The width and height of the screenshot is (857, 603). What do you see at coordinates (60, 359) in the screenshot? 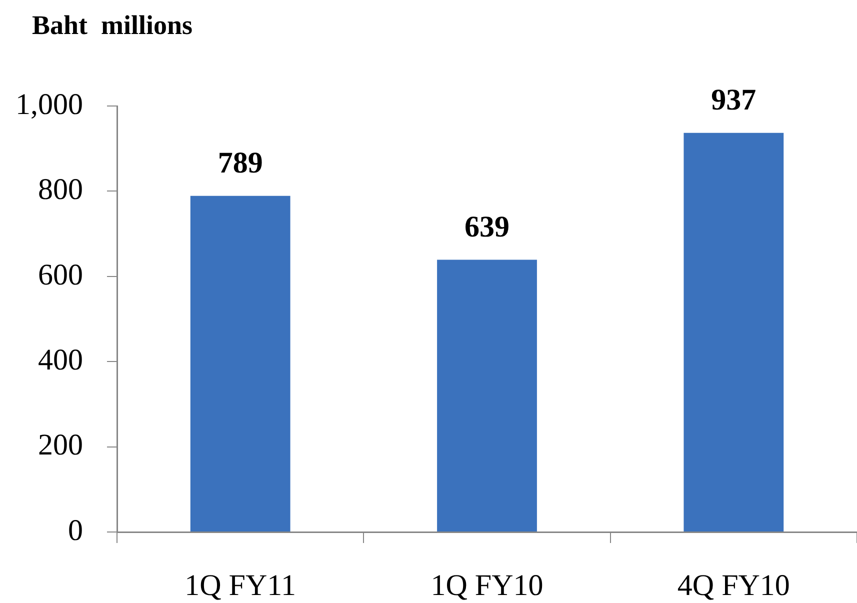
I see `y-tick-label: 400` at bounding box center [60, 359].